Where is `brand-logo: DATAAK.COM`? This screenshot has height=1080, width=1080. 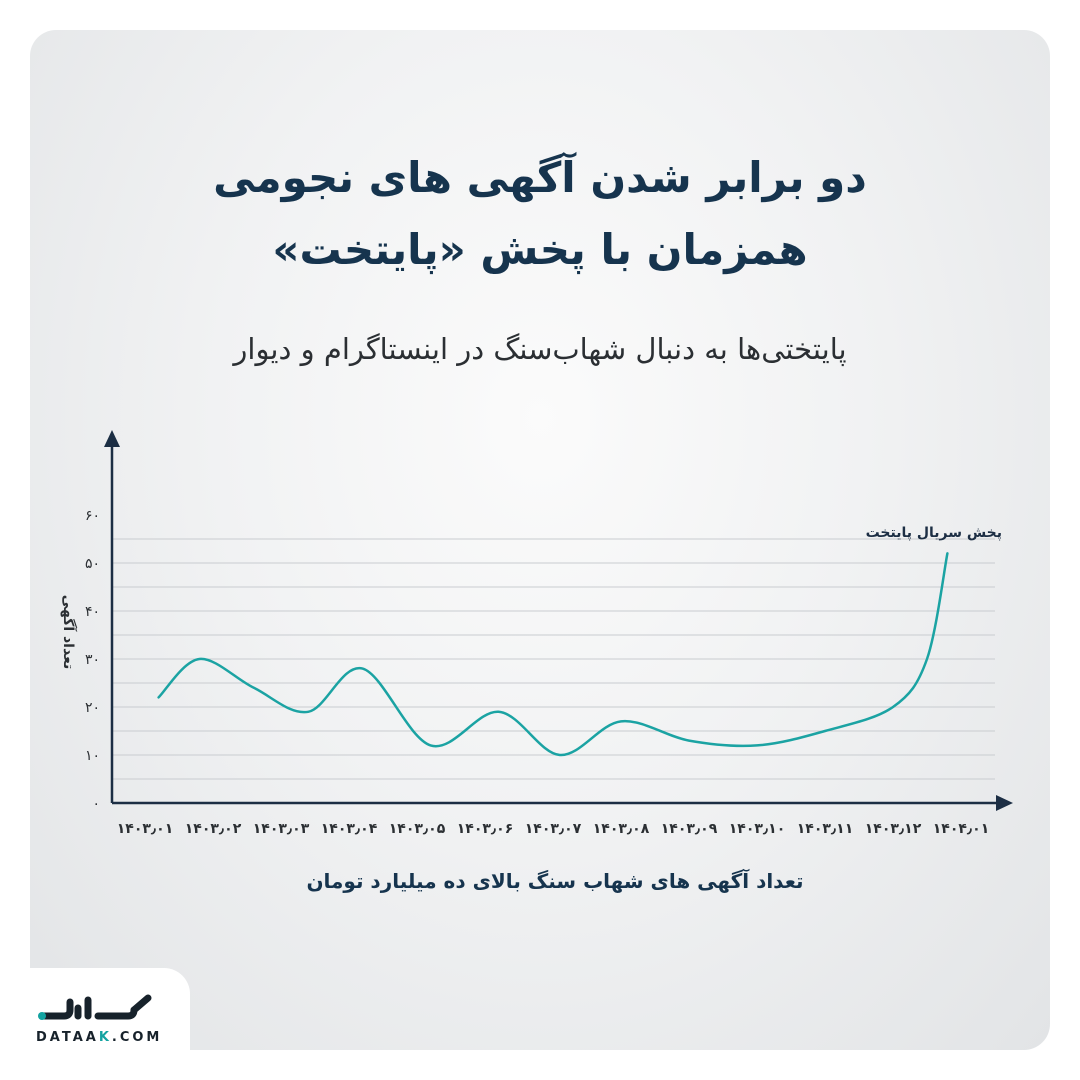
brand-logo: DATAAK.COM is located at coordinates (95, 1024).